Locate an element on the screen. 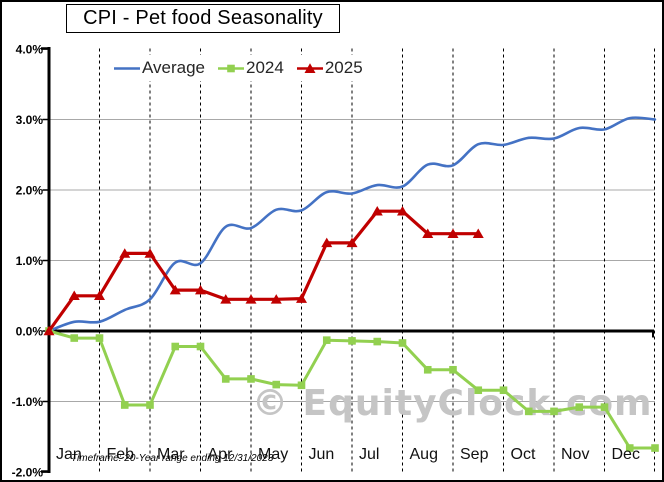 Image resolution: width=664 pixels, height=482 pixels. legend-item-2024: 2024 is located at coordinates (251, 68).